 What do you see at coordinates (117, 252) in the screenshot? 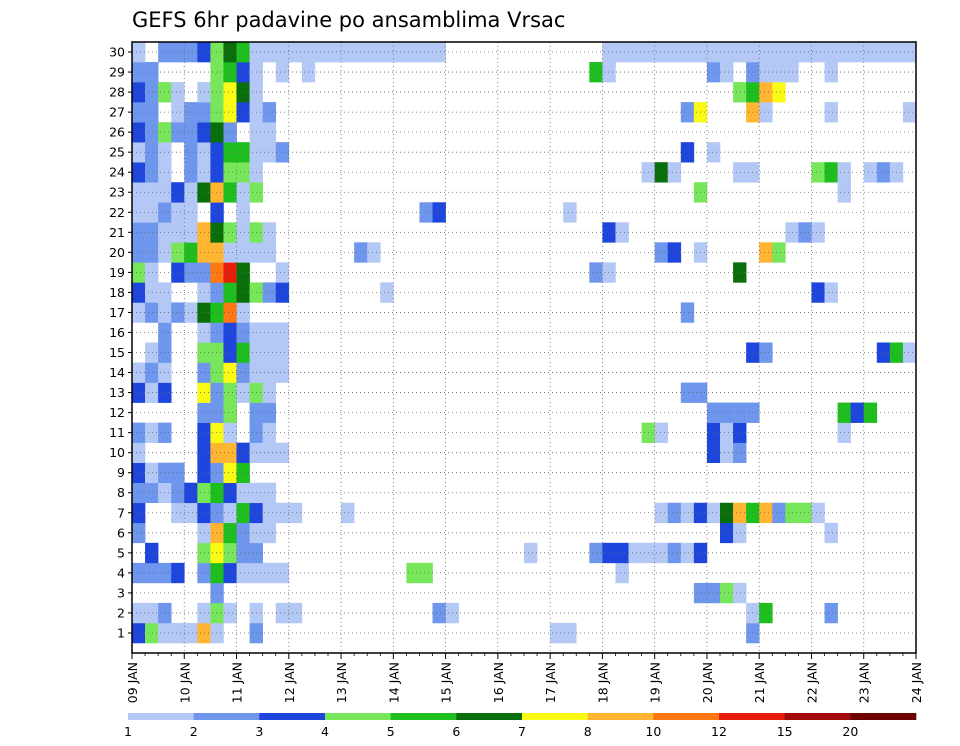
I see `y-tick-label: 20` at bounding box center [117, 252].